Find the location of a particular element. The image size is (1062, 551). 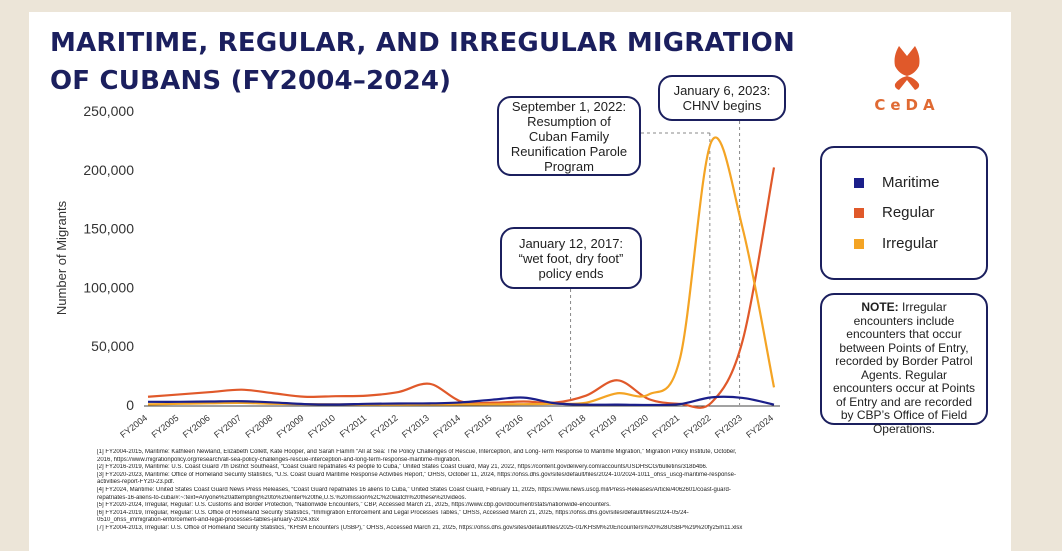

x-tick-label: FY2019 is located at coordinates (603, 426).